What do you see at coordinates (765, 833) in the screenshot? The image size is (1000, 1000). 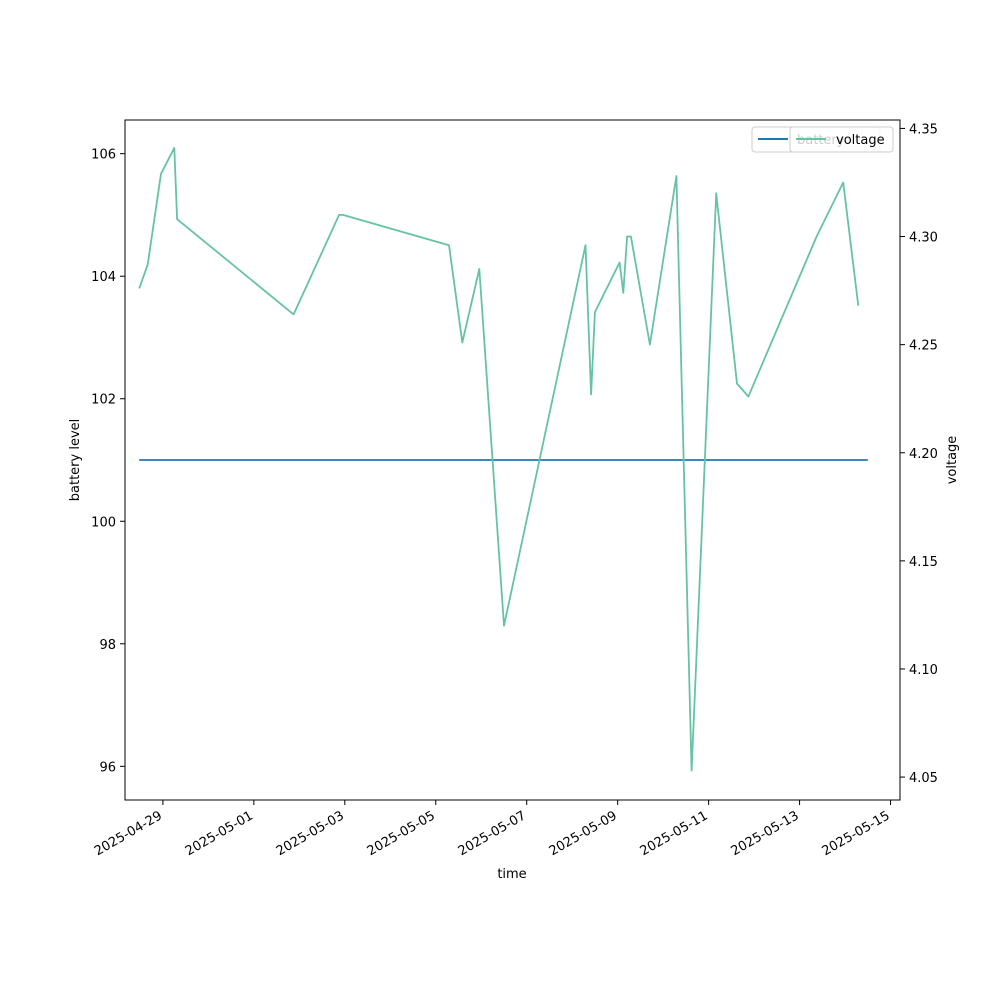 I see `x-tick-label: 2025-05-13` at bounding box center [765, 833].